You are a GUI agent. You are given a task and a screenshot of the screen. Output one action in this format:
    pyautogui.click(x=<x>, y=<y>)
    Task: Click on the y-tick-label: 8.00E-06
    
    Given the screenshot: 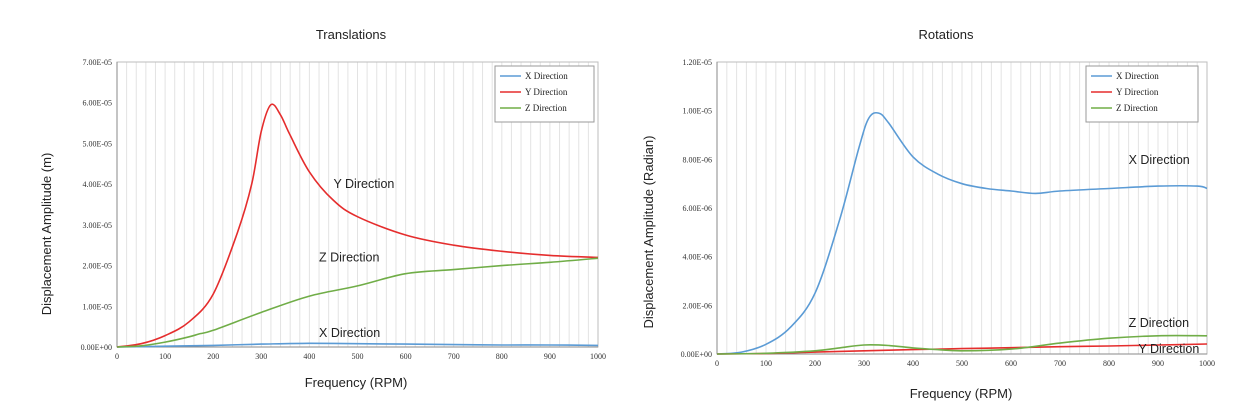 What is the action you would take?
    pyautogui.click(x=697, y=159)
    